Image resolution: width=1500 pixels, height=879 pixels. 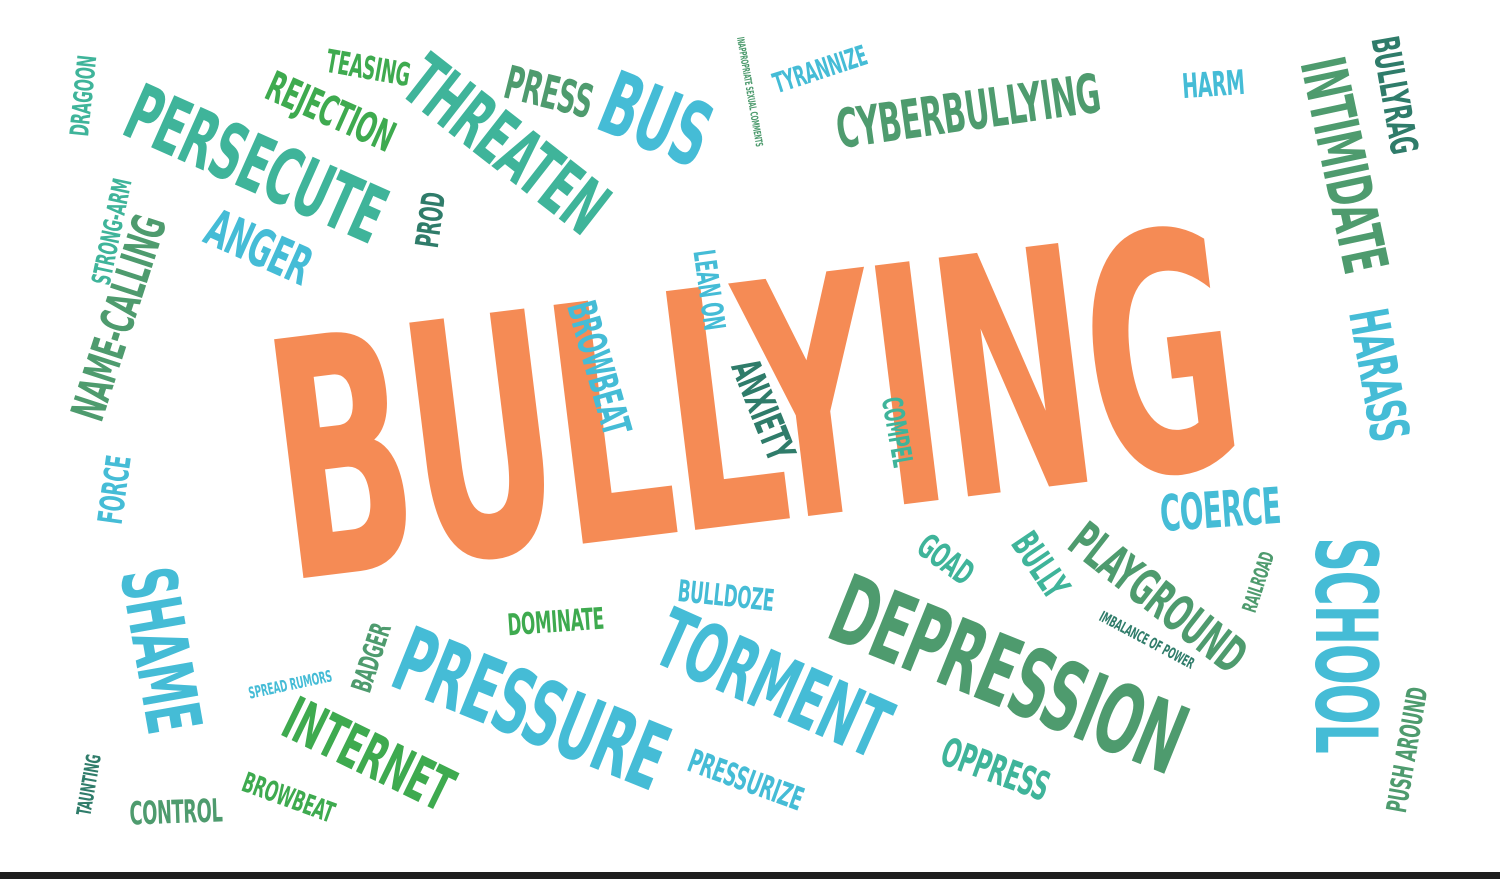 I want to click on cloud-word-prod: PROD, so click(x=430, y=220).